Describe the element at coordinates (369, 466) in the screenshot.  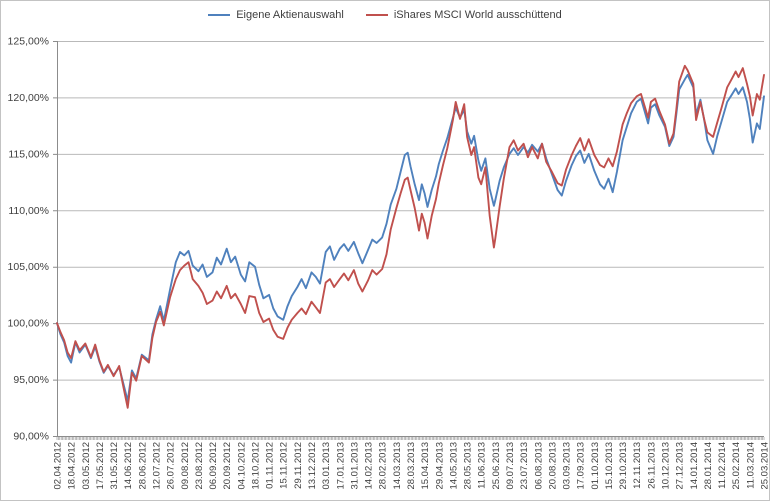
I see `x-axis-label: 14.02.2013` at that location.